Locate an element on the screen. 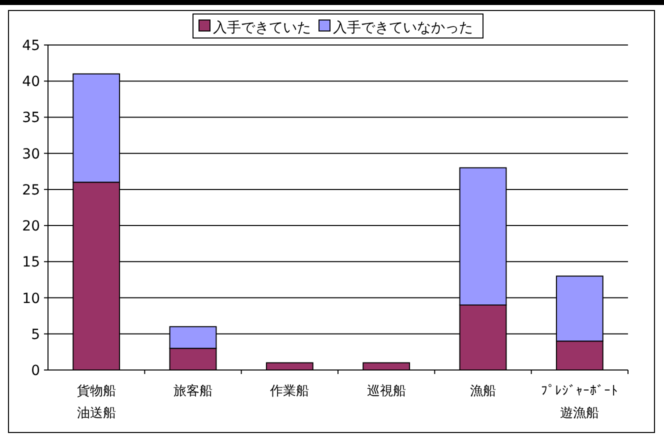 The image size is (664, 435). x-tick-label: 貨物船油送船 is located at coordinates (96, 402).